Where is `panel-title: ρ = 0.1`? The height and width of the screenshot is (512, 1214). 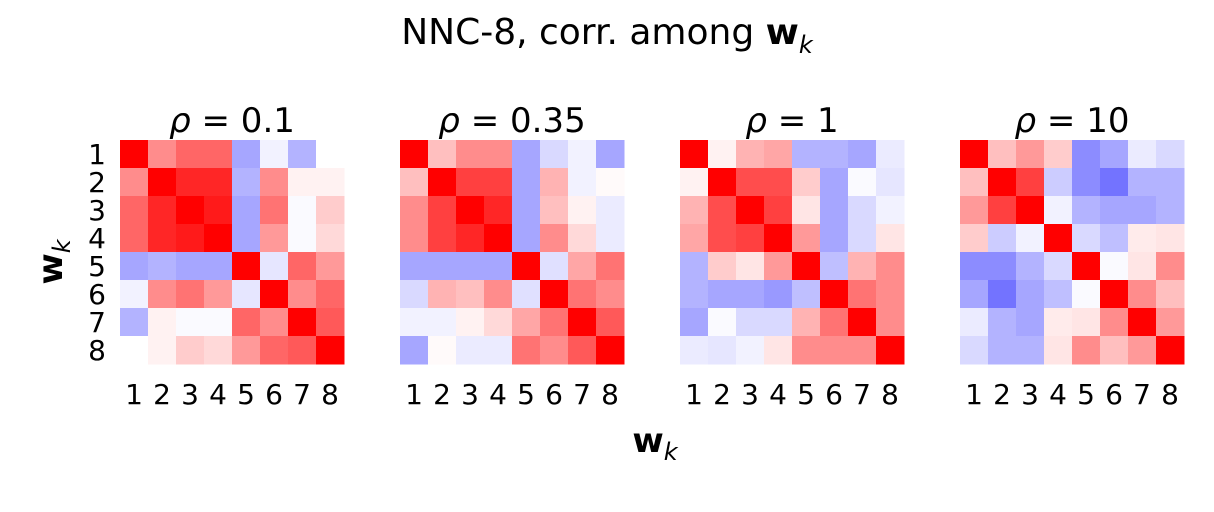 panel-title: ρ = 0.1 is located at coordinates (232, 121).